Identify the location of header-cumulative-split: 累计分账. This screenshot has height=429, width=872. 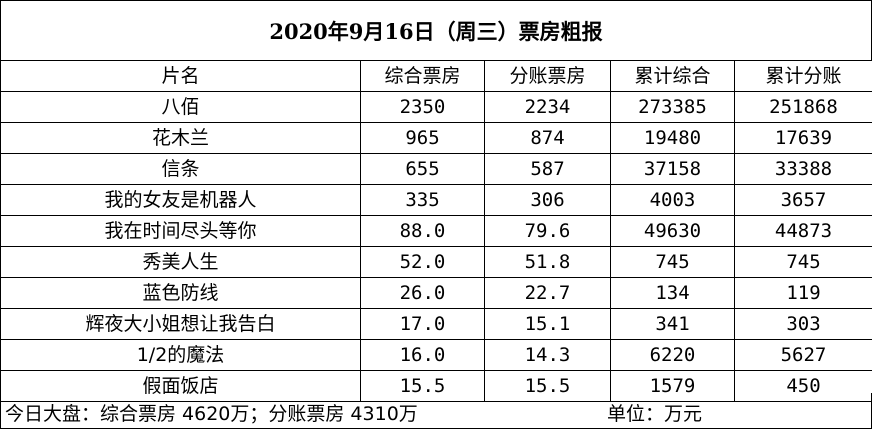
(803, 76).